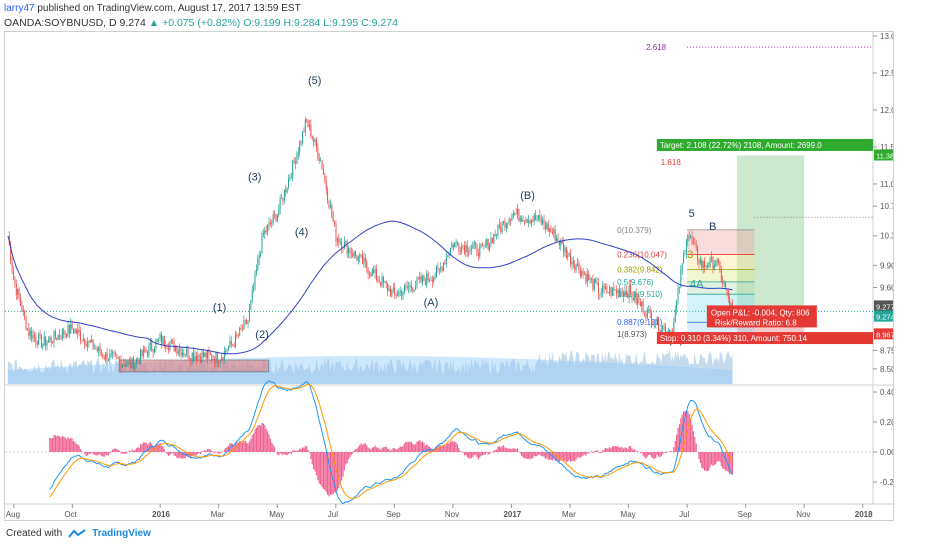 The height and width of the screenshot is (550, 932). Describe the element at coordinates (218, 514) in the screenshot. I see `time-tick-label: Mar` at that location.